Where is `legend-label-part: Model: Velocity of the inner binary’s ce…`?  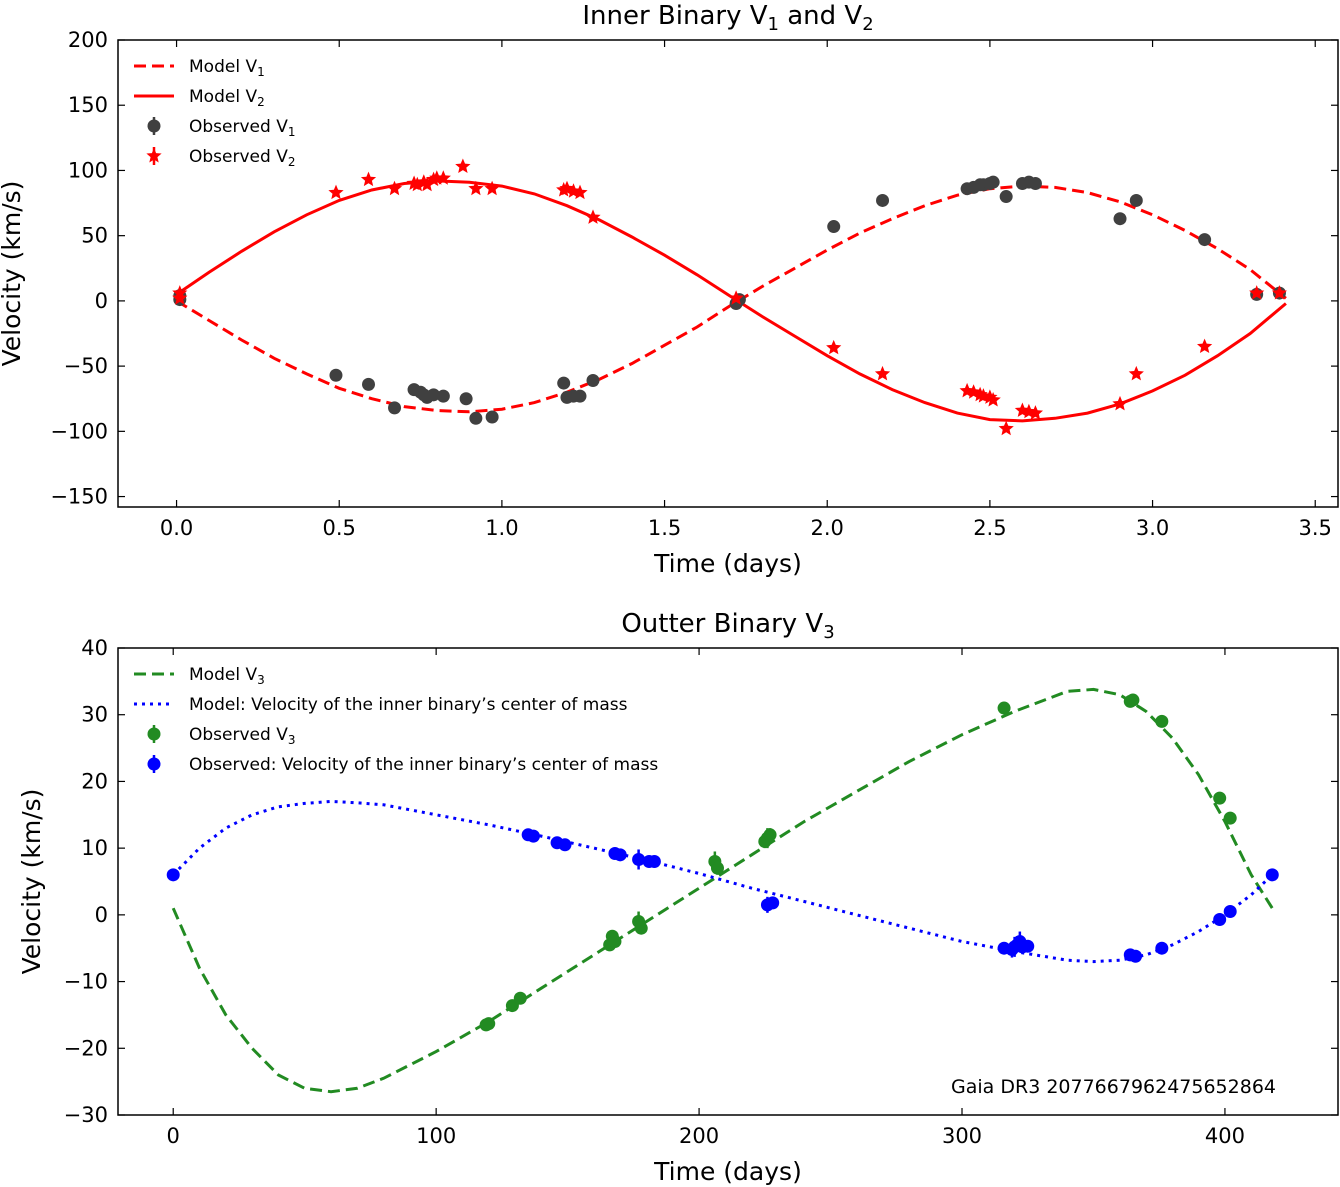
legend-label-part: Model: Velocity of the inner binary’s ce… is located at coordinates (408, 705).